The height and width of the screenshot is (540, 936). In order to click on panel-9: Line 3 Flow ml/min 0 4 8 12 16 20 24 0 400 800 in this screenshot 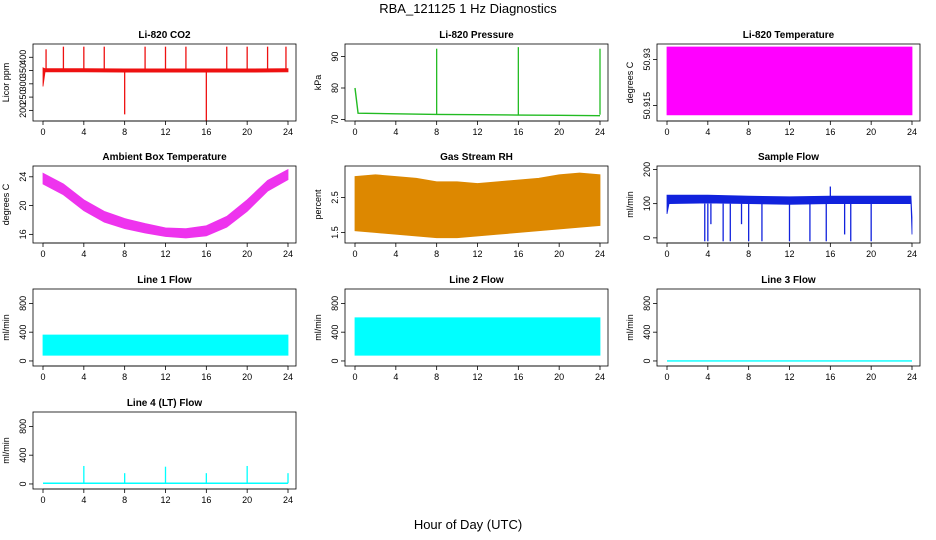, I will do `click(773, 328)`.